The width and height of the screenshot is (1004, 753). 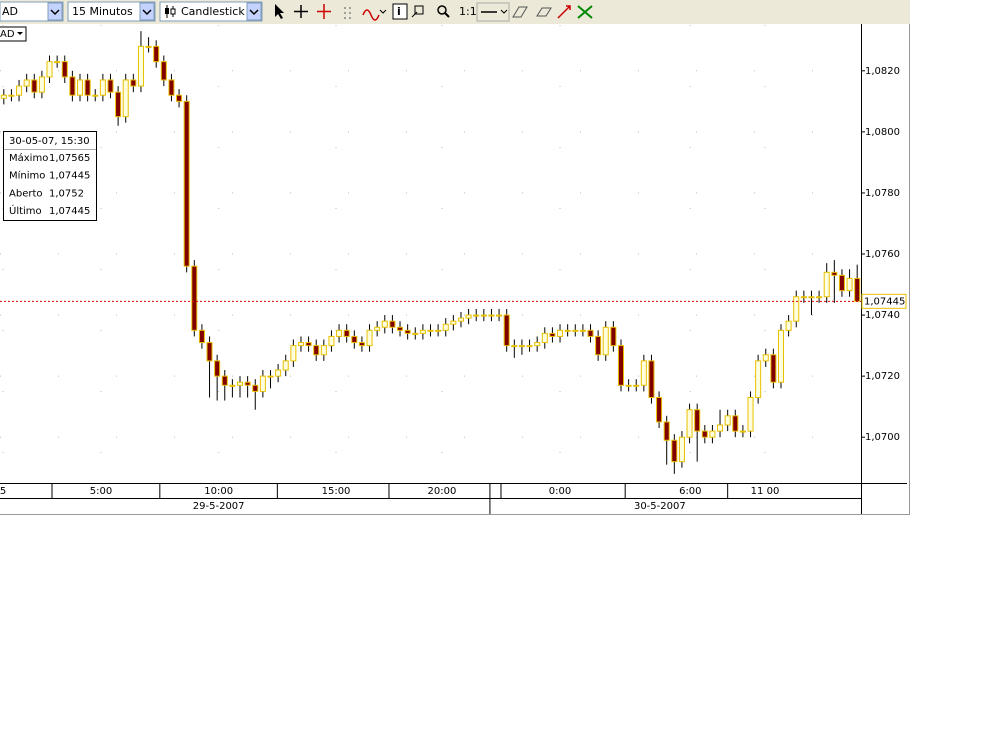 I want to click on style-value: Candlestick, so click(x=213, y=11).